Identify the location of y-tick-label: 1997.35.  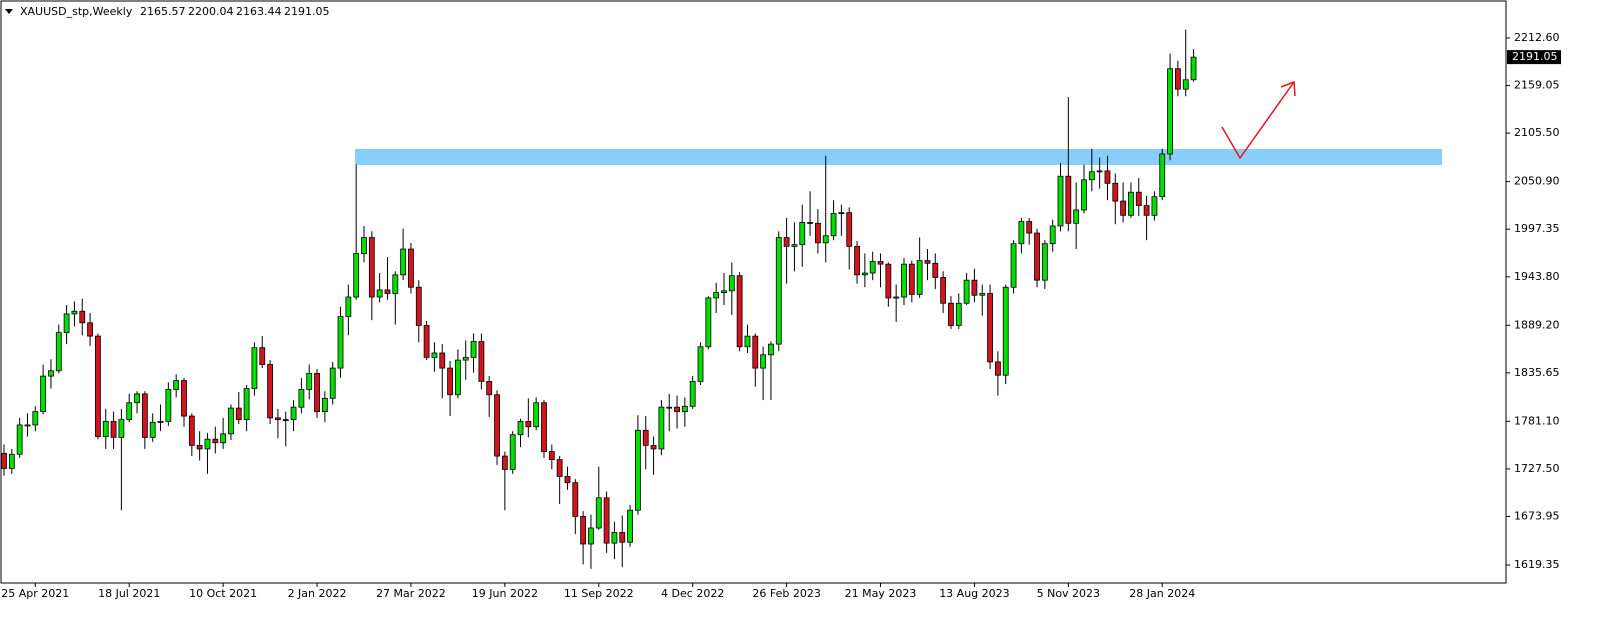
(1537, 228).